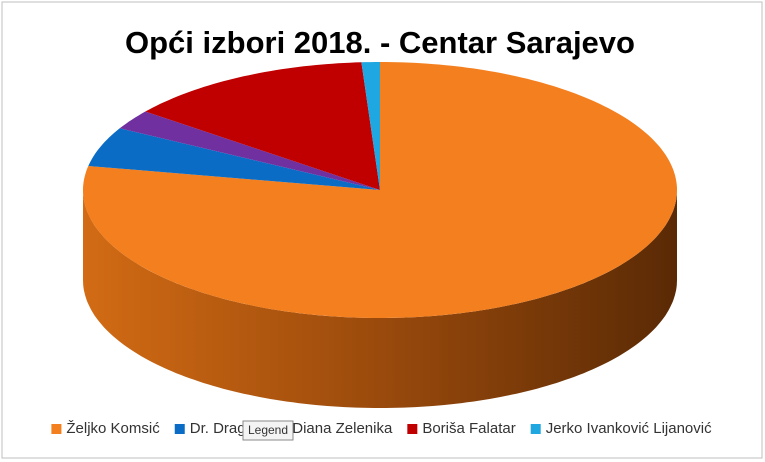 The height and width of the screenshot is (462, 765). Describe the element at coordinates (629, 428) in the screenshot. I see `legend-label: Jerko Ivanković Lijanović` at that location.